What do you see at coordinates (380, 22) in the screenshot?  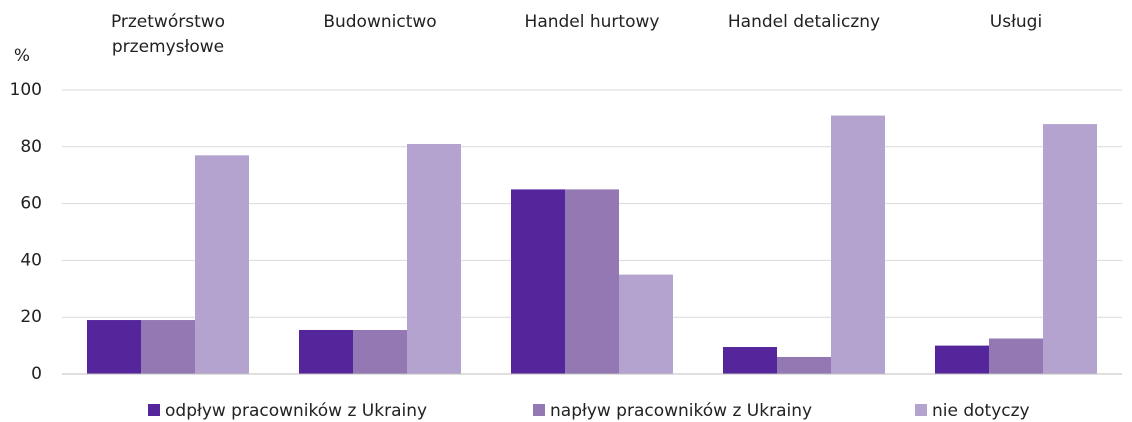 I see `category-label: Budownictwo` at bounding box center [380, 22].